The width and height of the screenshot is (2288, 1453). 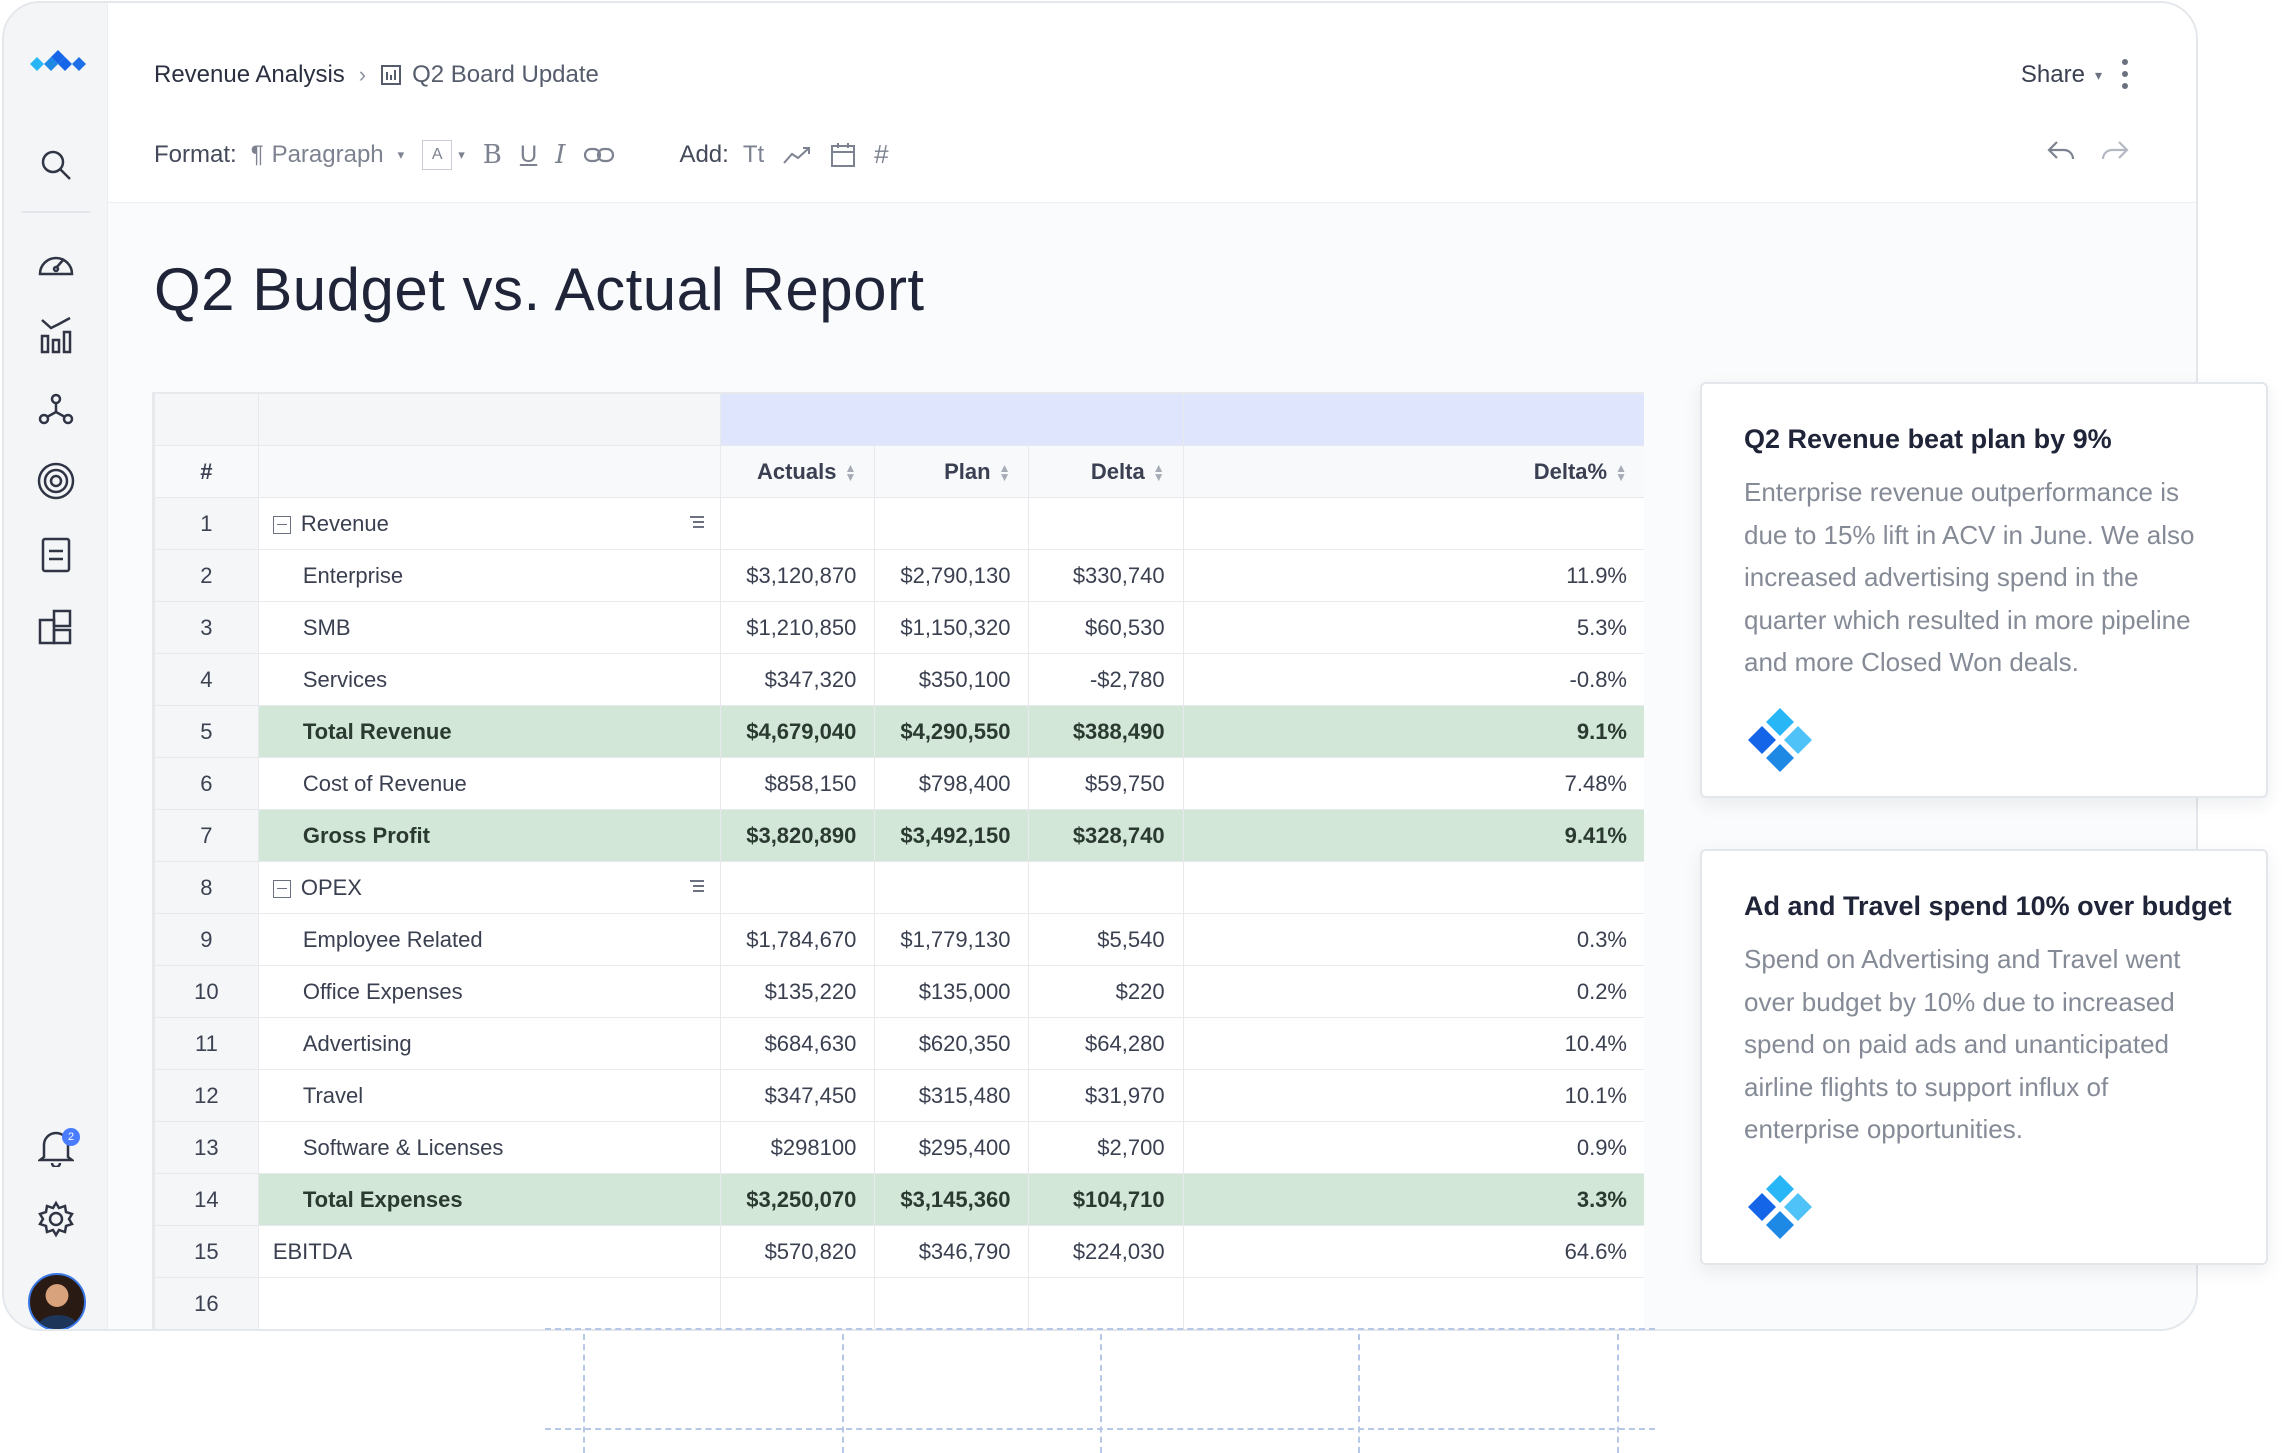 What do you see at coordinates (2125, 74) in the screenshot?
I see `more-options-icon` at bounding box center [2125, 74].